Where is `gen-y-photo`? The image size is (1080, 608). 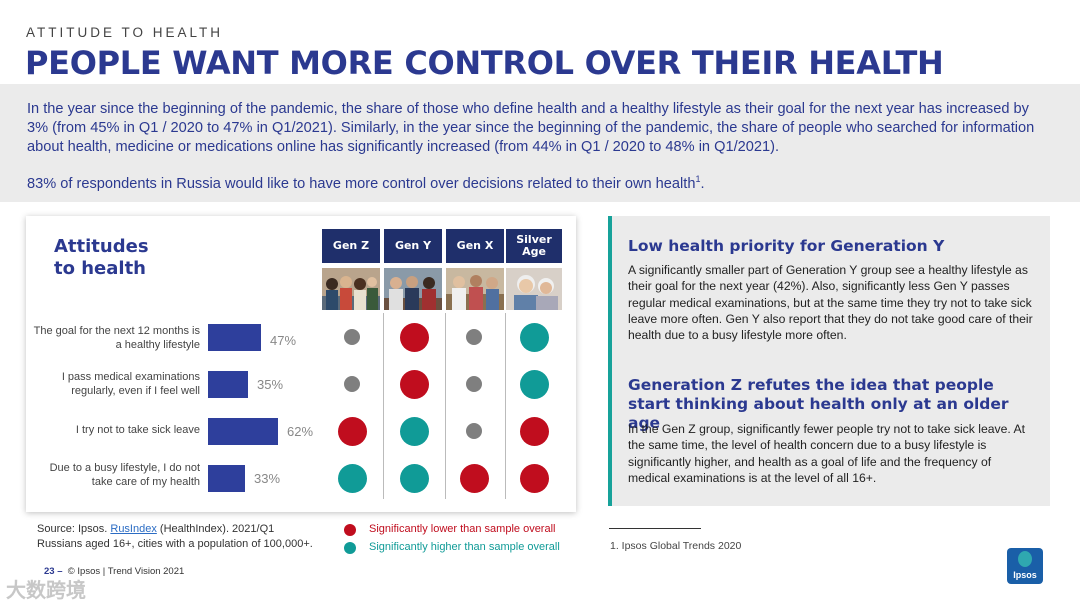 gen-y-photo is located at coordinates (413, 289).